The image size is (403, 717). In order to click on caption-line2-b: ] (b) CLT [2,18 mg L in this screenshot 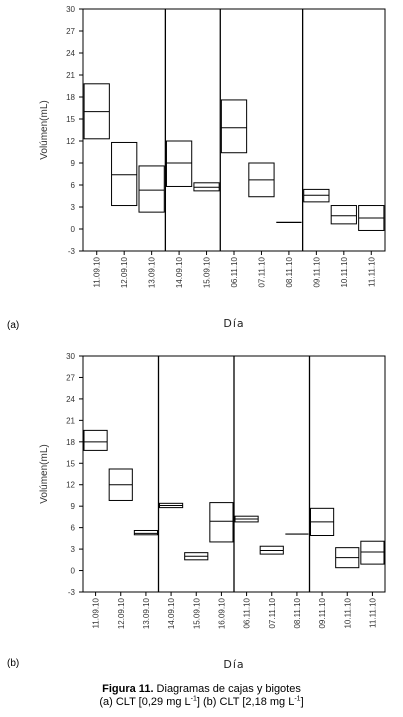, I will do `click(245, 702)`.